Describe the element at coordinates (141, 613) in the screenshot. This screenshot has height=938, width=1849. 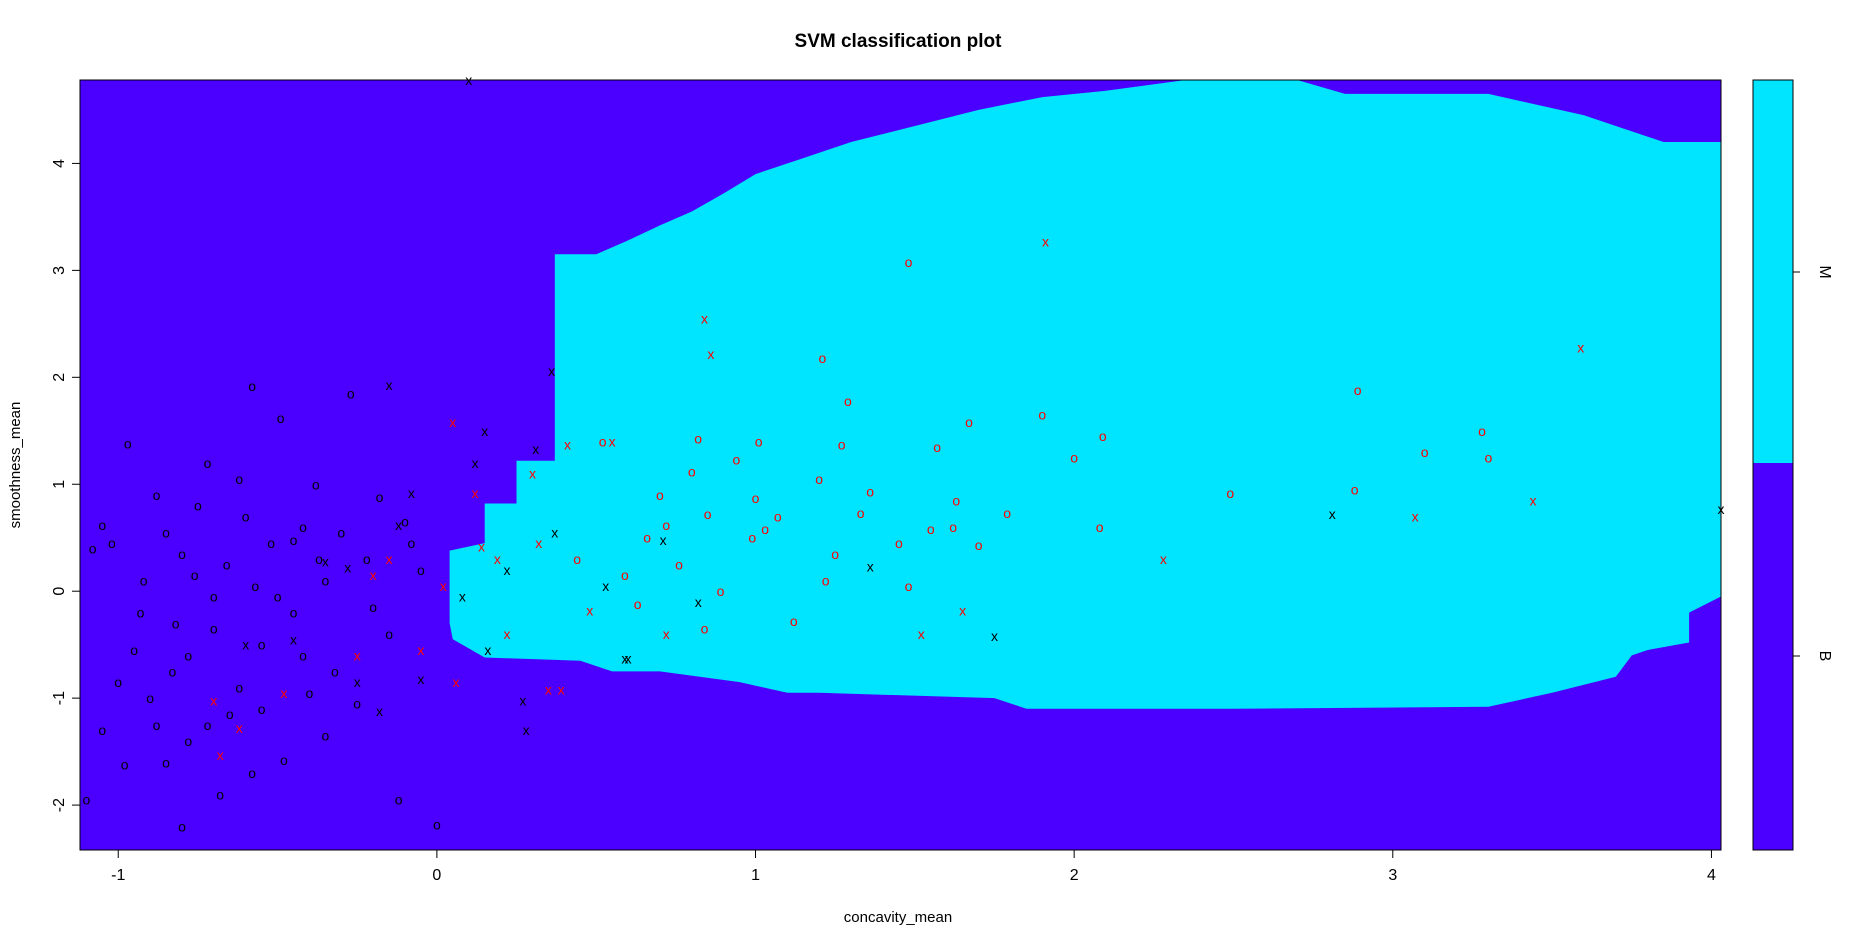
I see `data-point-b-55: o` at that location.